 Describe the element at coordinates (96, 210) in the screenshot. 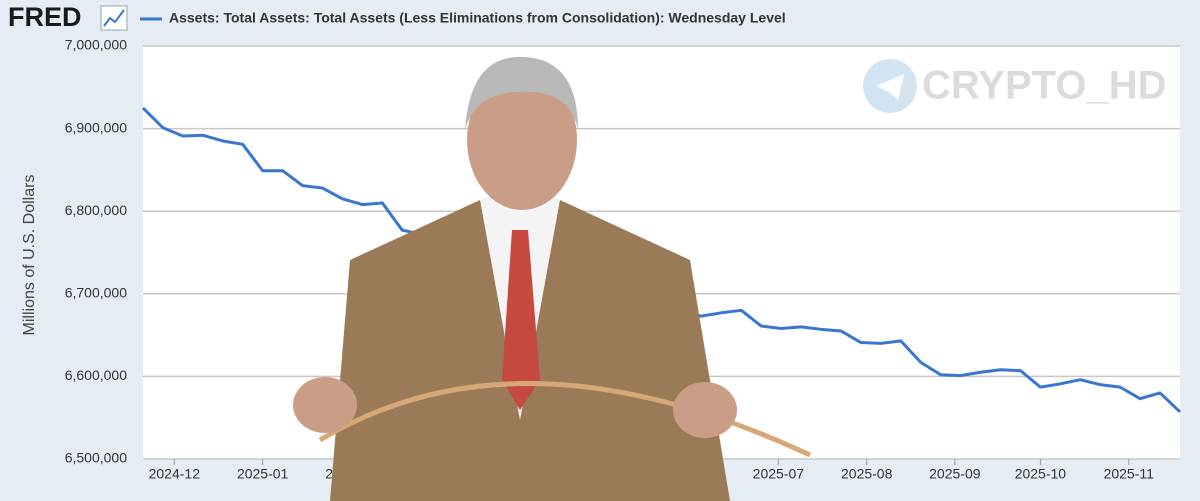

I see `y-tick-label: 6,800,000` at that location.